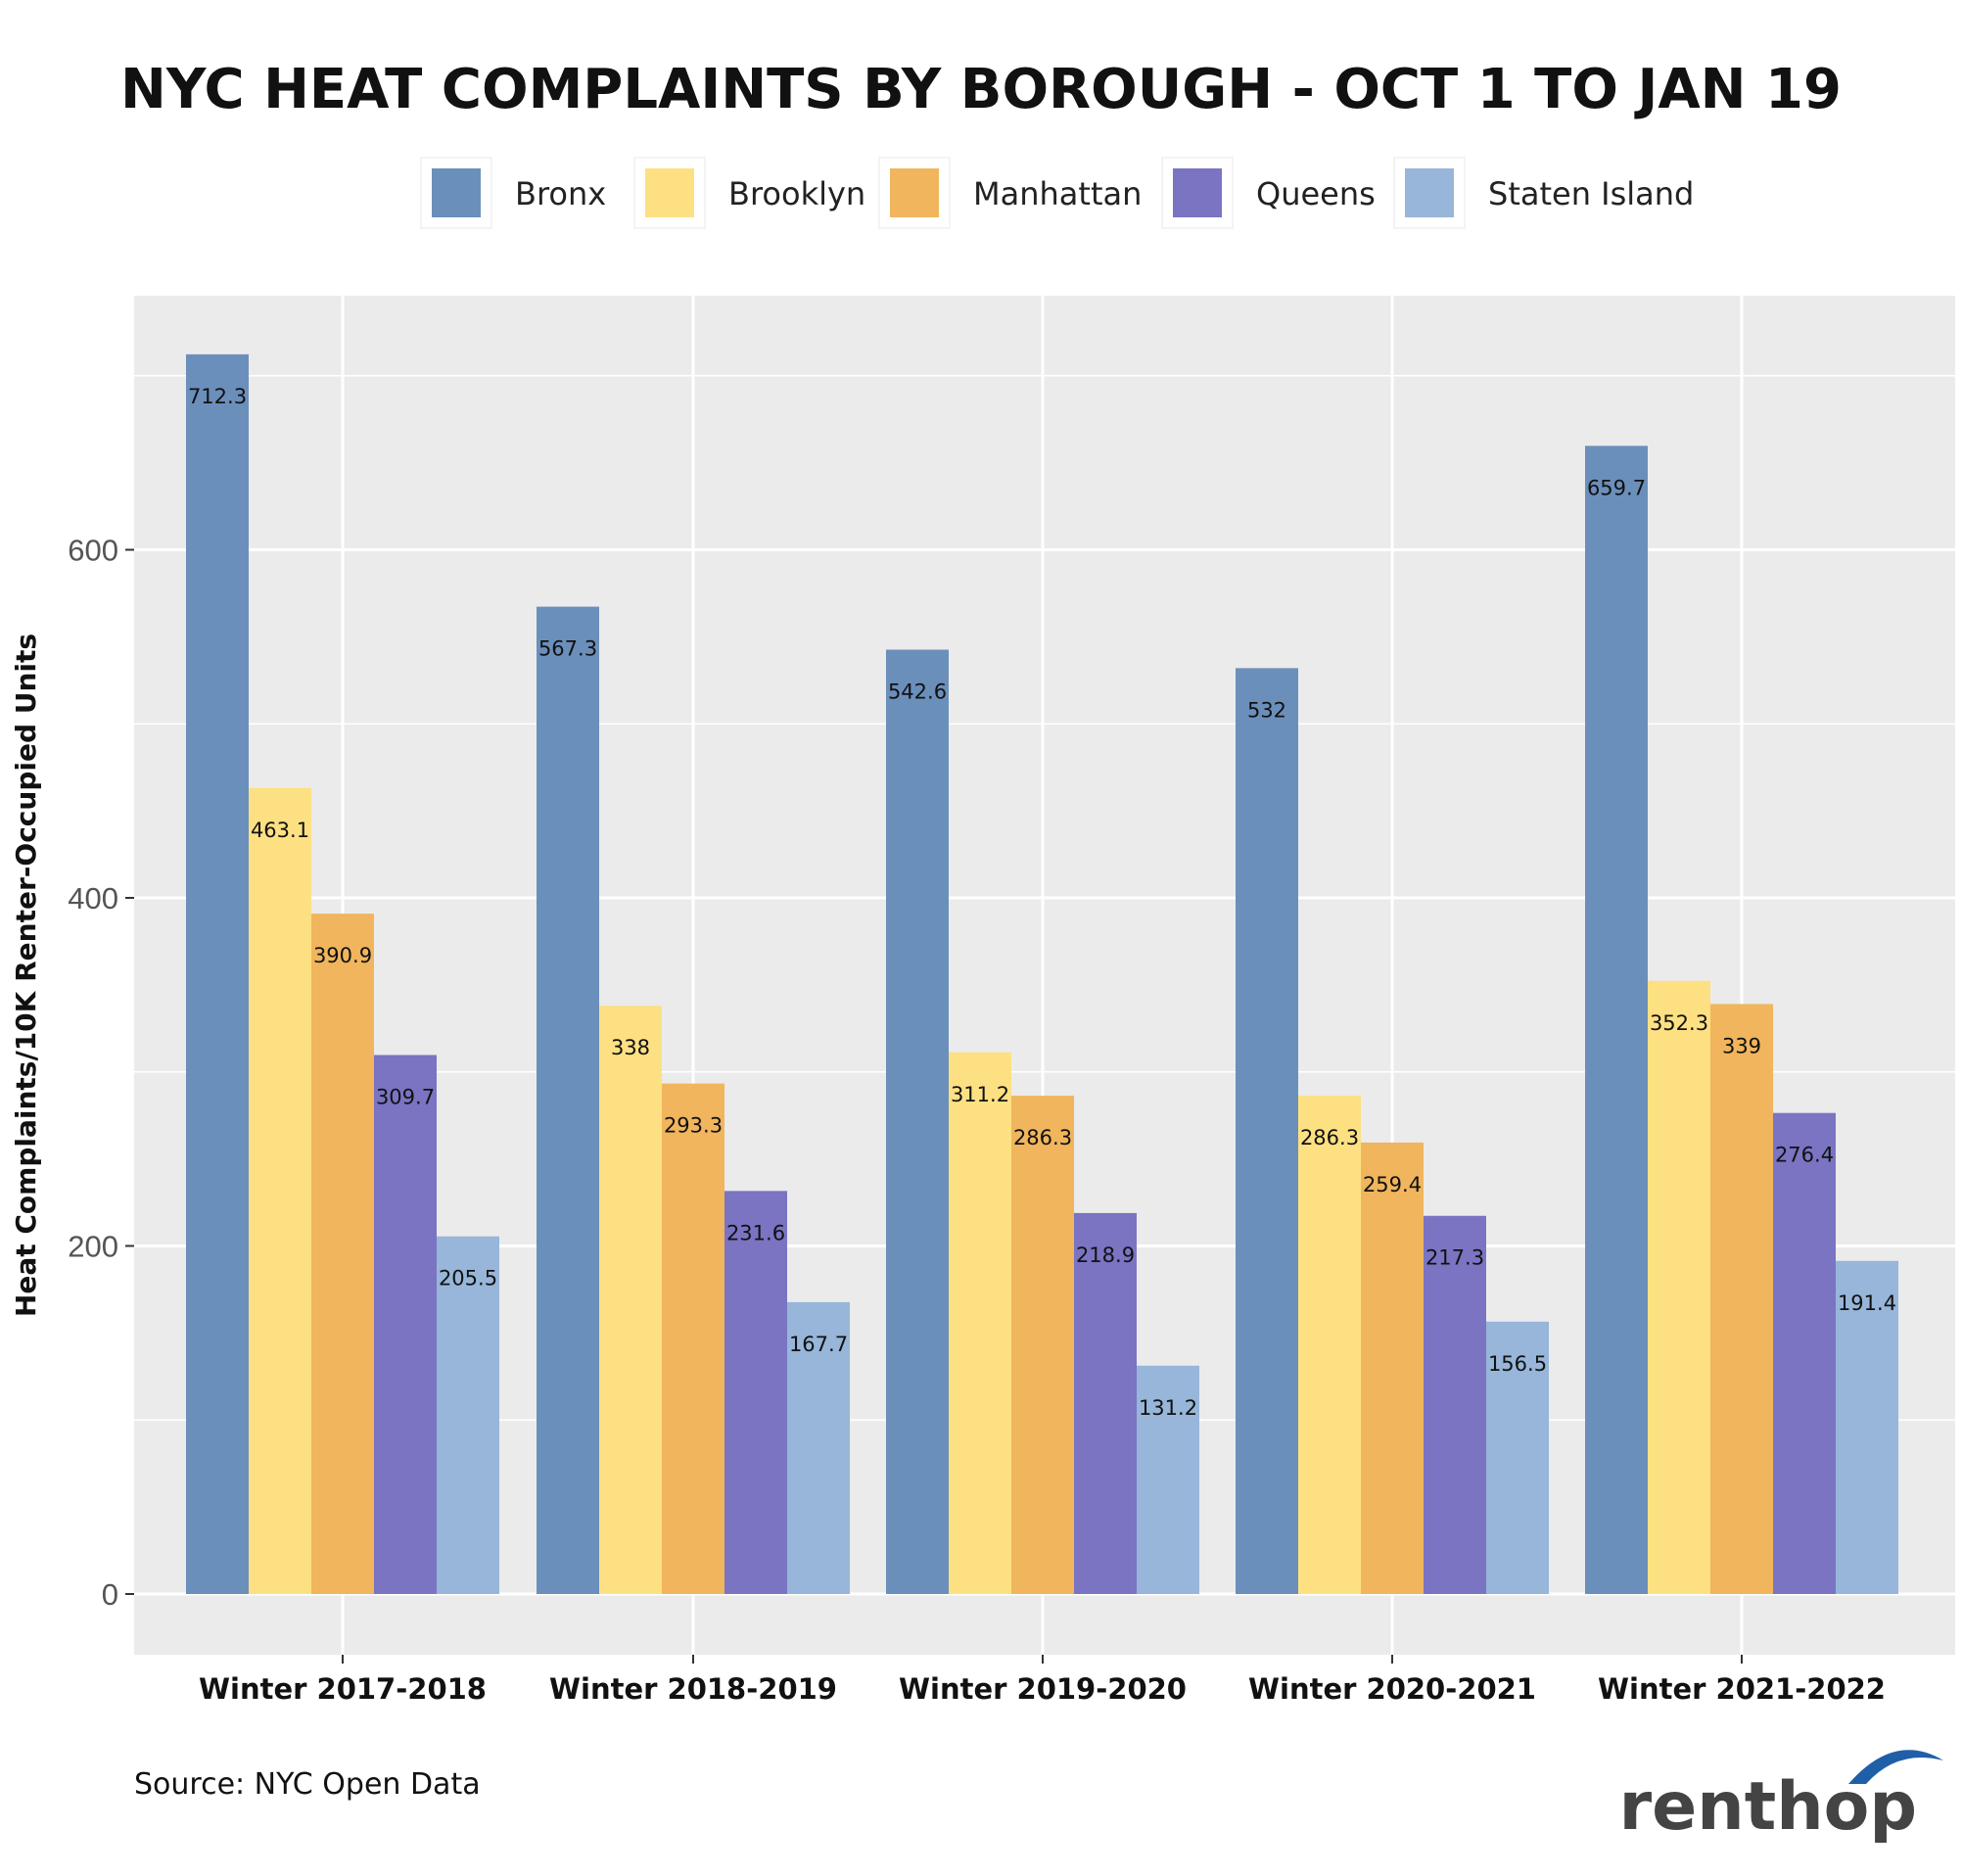 The image size is (1962, 1876). Describe the element at coordinates (280, 830) in the screenshot. I see `data-label: 463.1` at that location.